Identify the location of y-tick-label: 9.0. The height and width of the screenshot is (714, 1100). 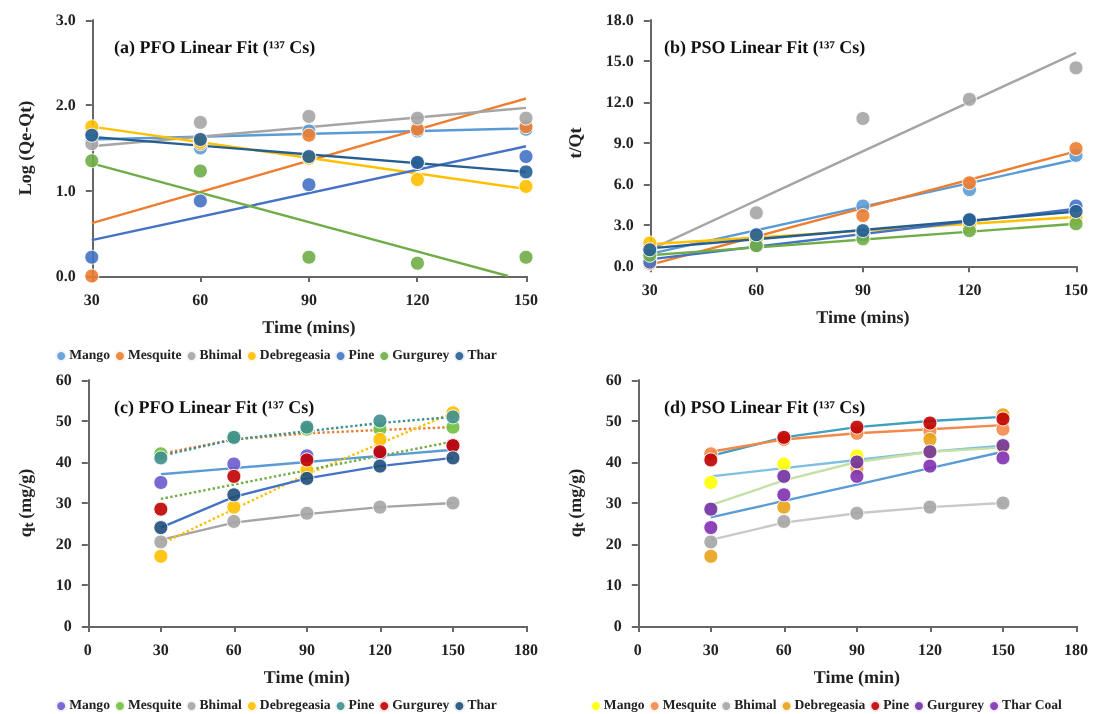
(623, 143).